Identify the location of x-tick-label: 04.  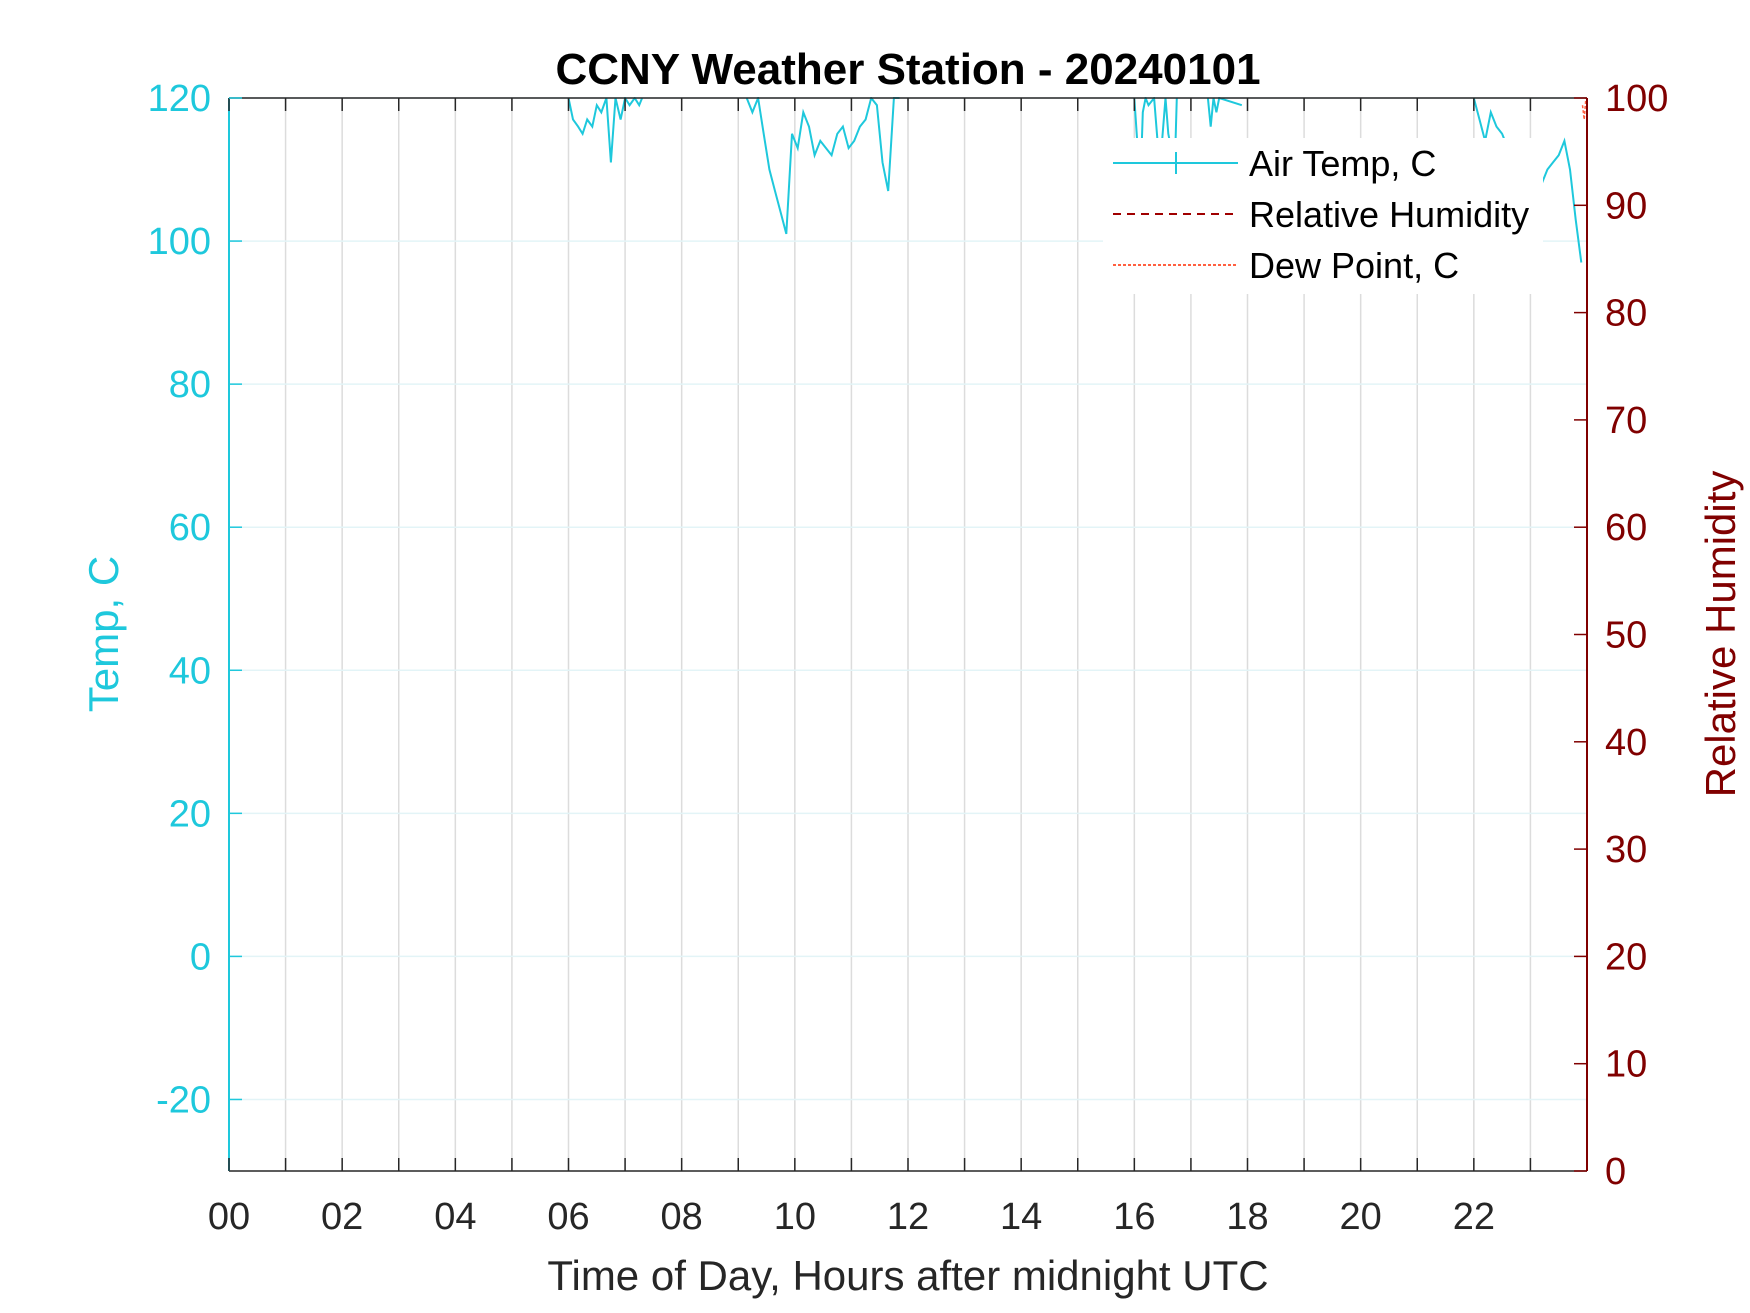
(455, 1217).